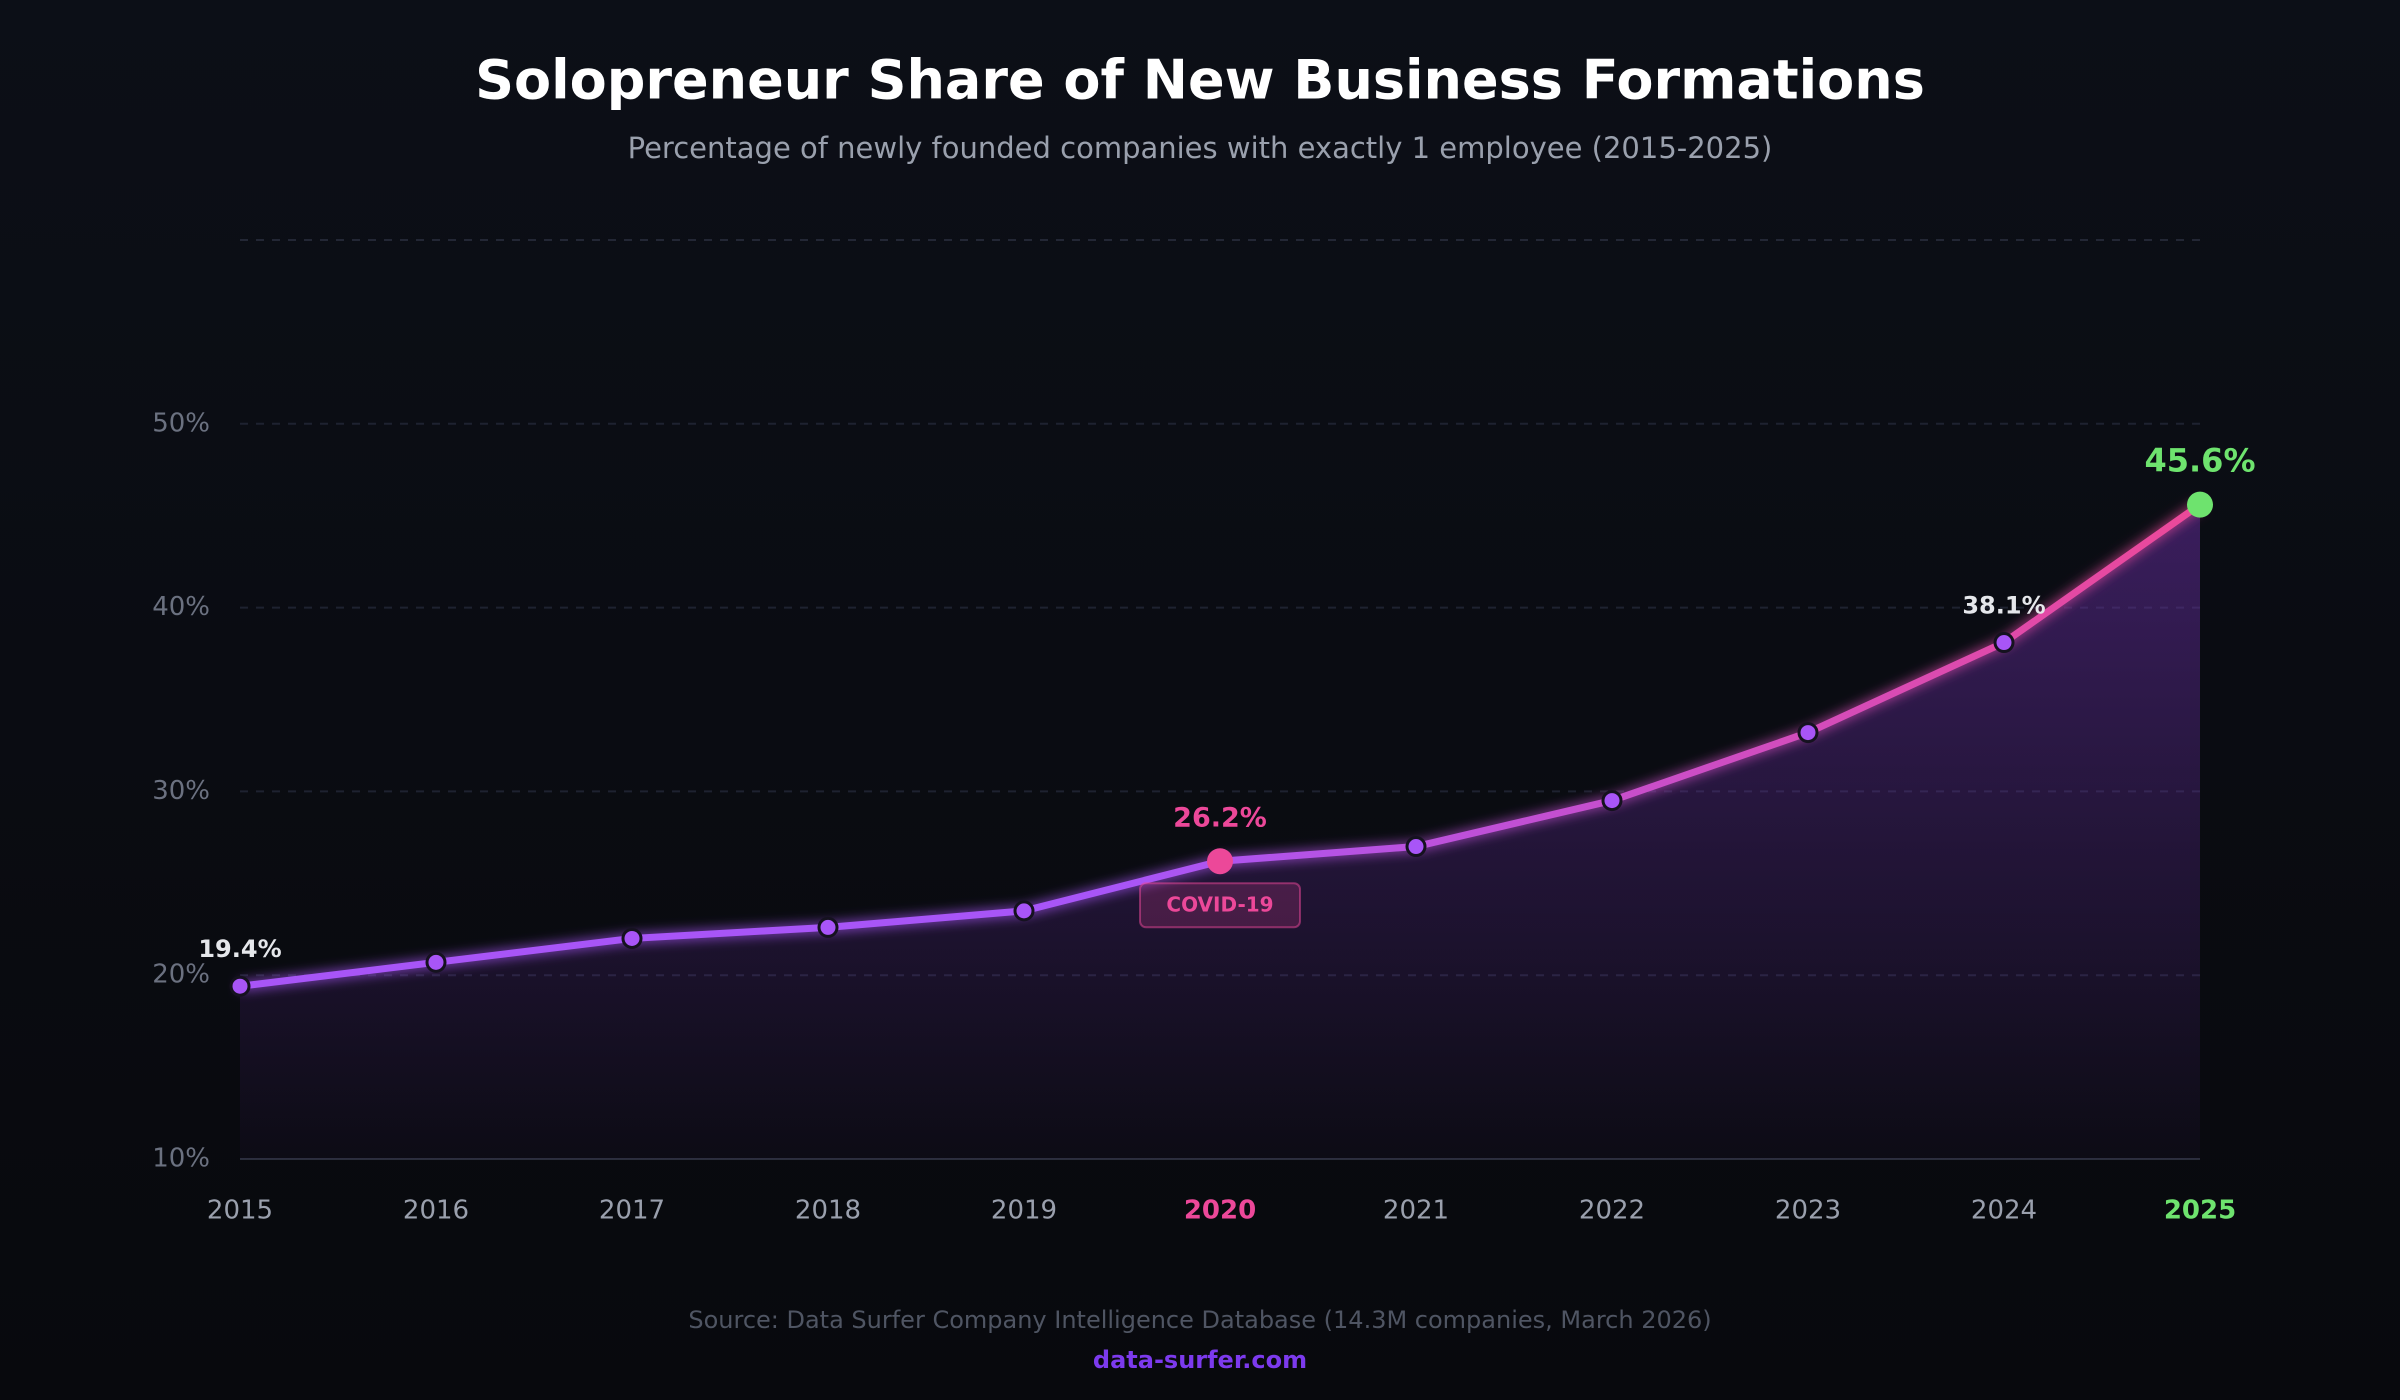 This screenshot has height=1400, width=2400. Describe the element at coordinates (1416, 1211) in the screenshot. I see `x-tick-label: 2021` at that location.